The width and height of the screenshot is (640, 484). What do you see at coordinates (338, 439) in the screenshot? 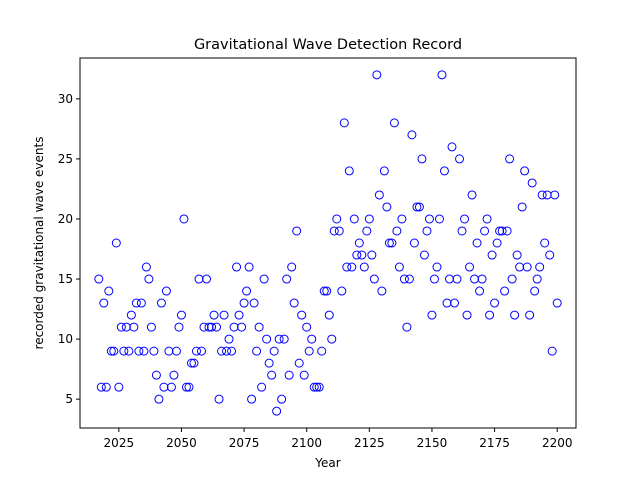
I see `x-axis-ticks: 2025 2050 2075 2100 2125 2150 2175 2200` at bounding box center [338, 439].